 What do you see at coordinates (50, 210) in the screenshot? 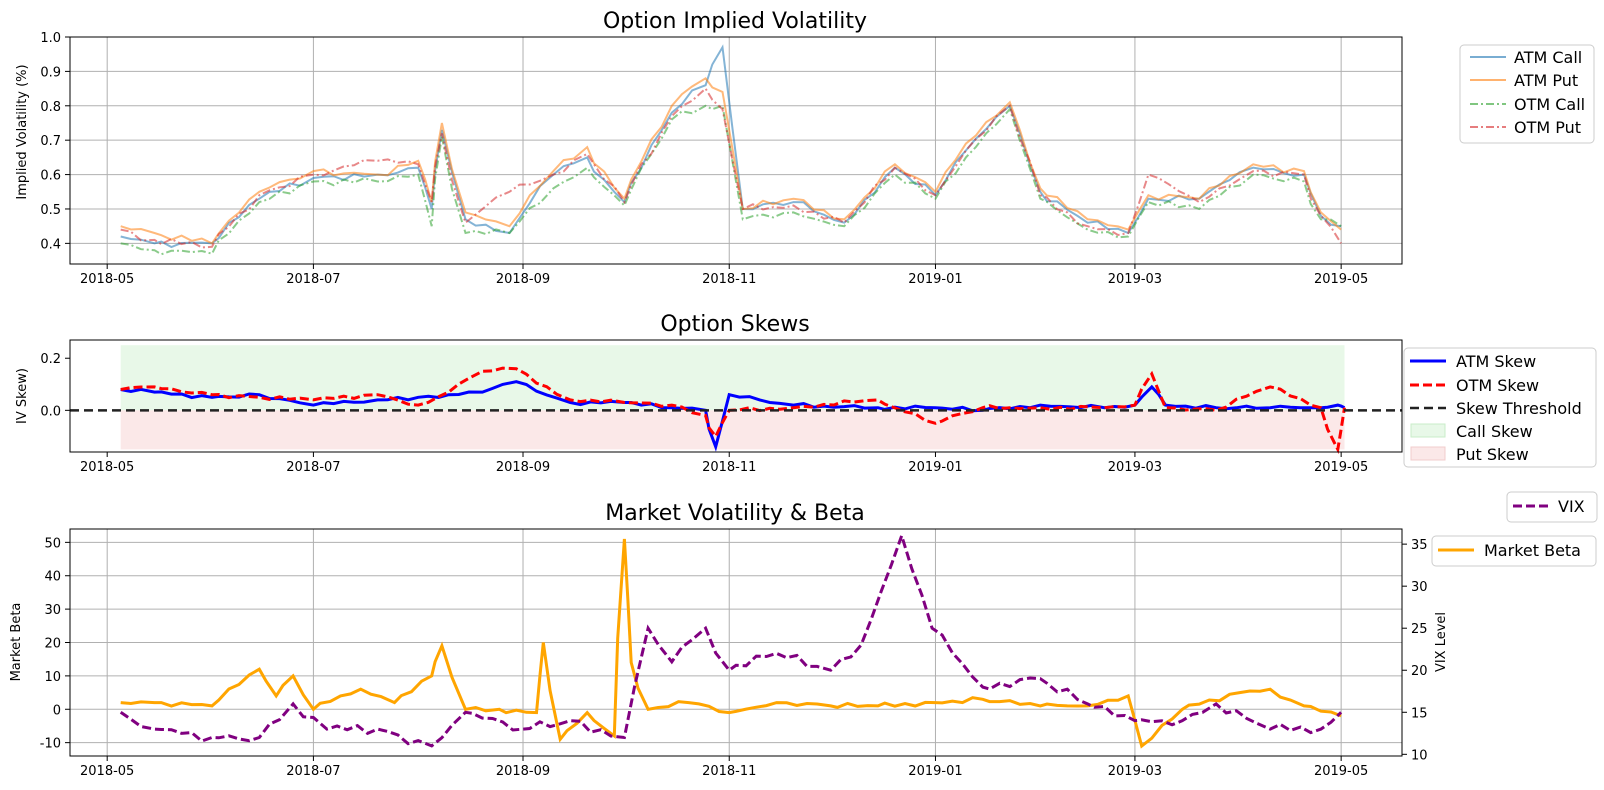
I see `y-tick-label: 0.5` at bounding box center [50, 210].